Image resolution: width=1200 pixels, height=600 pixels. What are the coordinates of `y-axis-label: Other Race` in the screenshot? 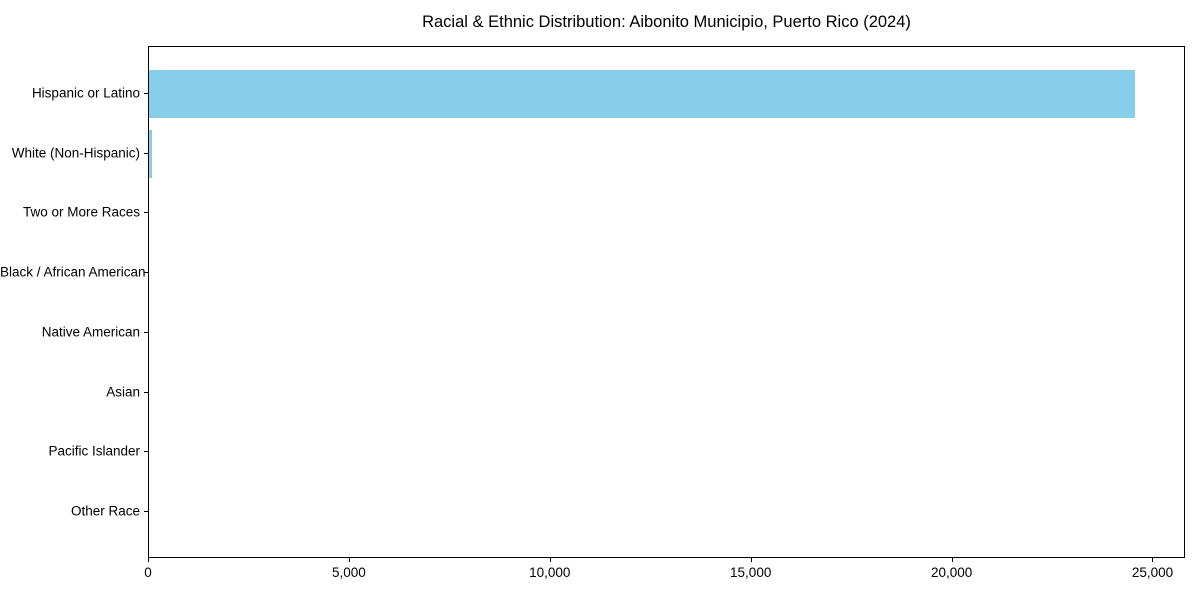 It's located at (105, 511).